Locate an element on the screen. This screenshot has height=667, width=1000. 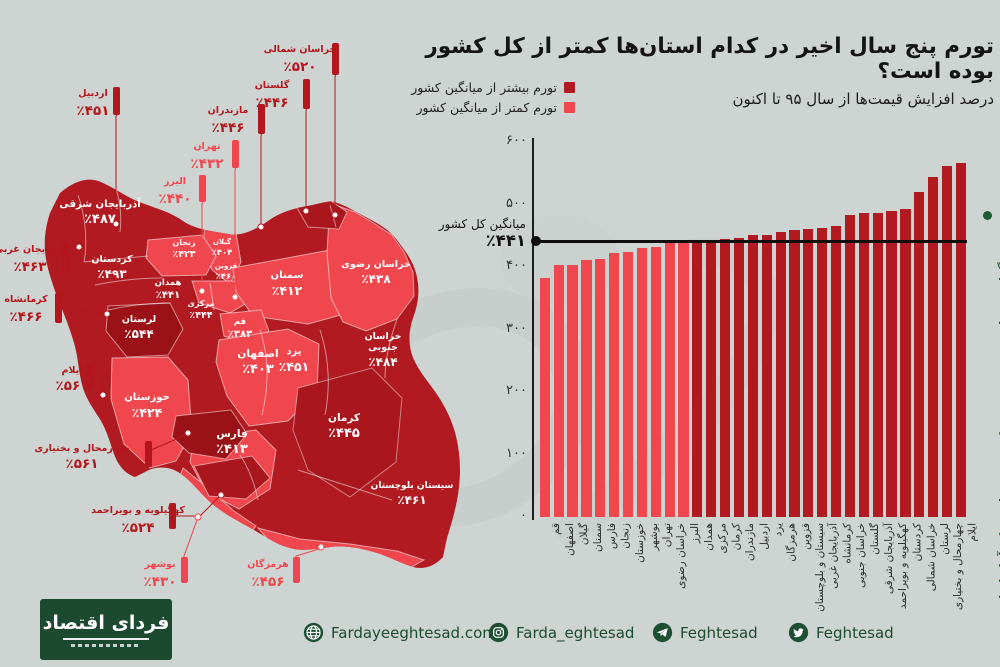
map-province-name: فارس is located at coordinates (232, 434).